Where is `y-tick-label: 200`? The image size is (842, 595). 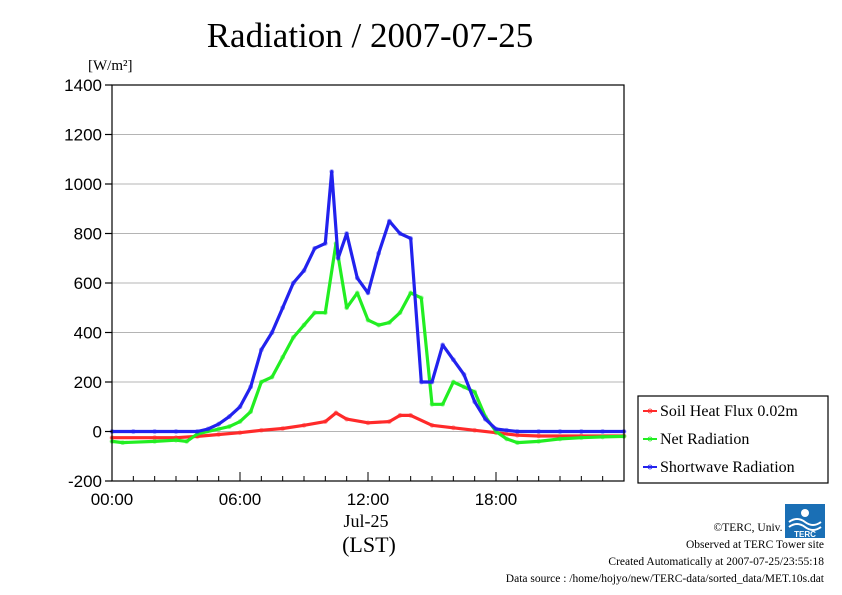 y-tick-label: 200 is located at coordinates (88, 382).